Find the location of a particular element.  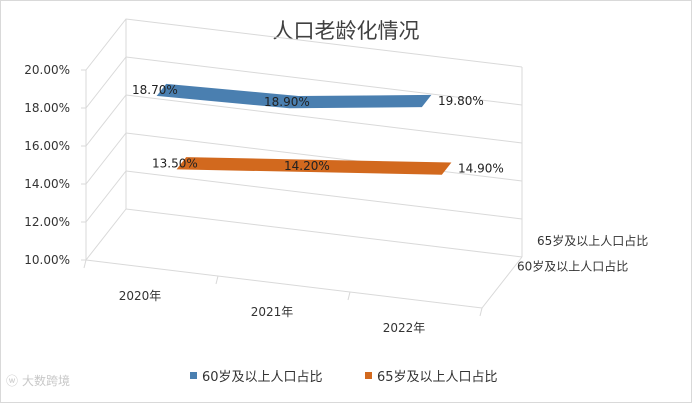

watermark: ⓦ 大数跨境 is located at coordinates (38, 380).